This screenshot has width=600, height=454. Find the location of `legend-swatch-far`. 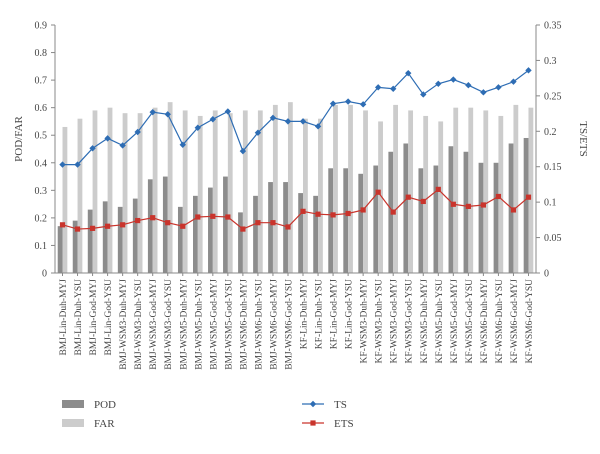

legend-swatch-far is located at coordinates (73, 423).